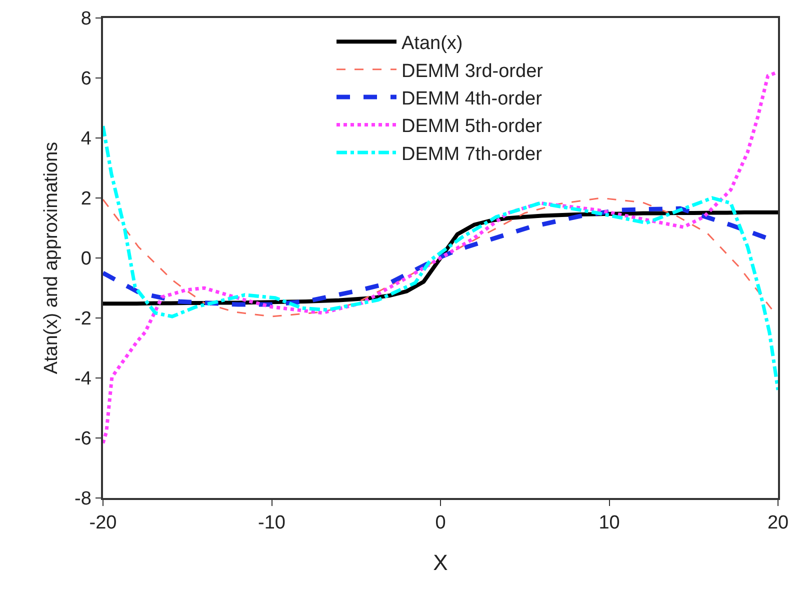 The height and width of the screenshot is (600, 792). Describe the element at coordinates (86, 79) in the screenshot. I see `y-tick-label: 6` at that location.